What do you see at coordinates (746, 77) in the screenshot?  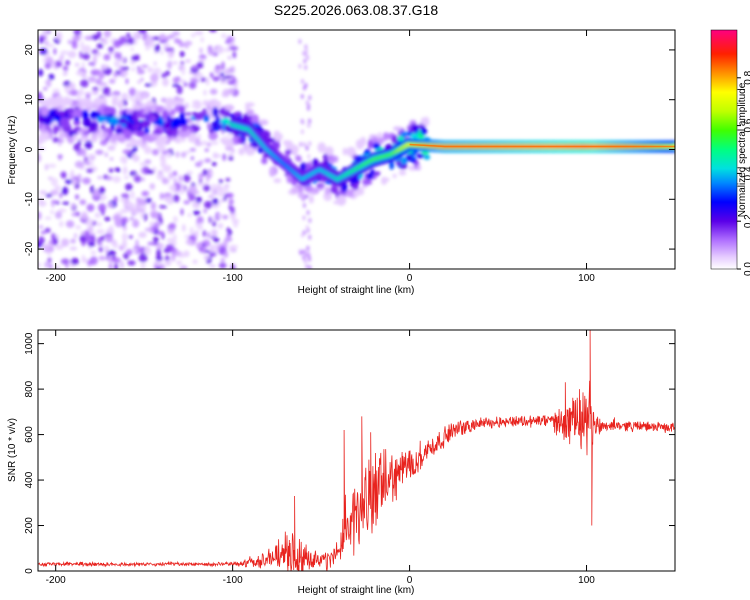 I see `colorbar-tick-label: 0.8` at bounding box center [746, 77].